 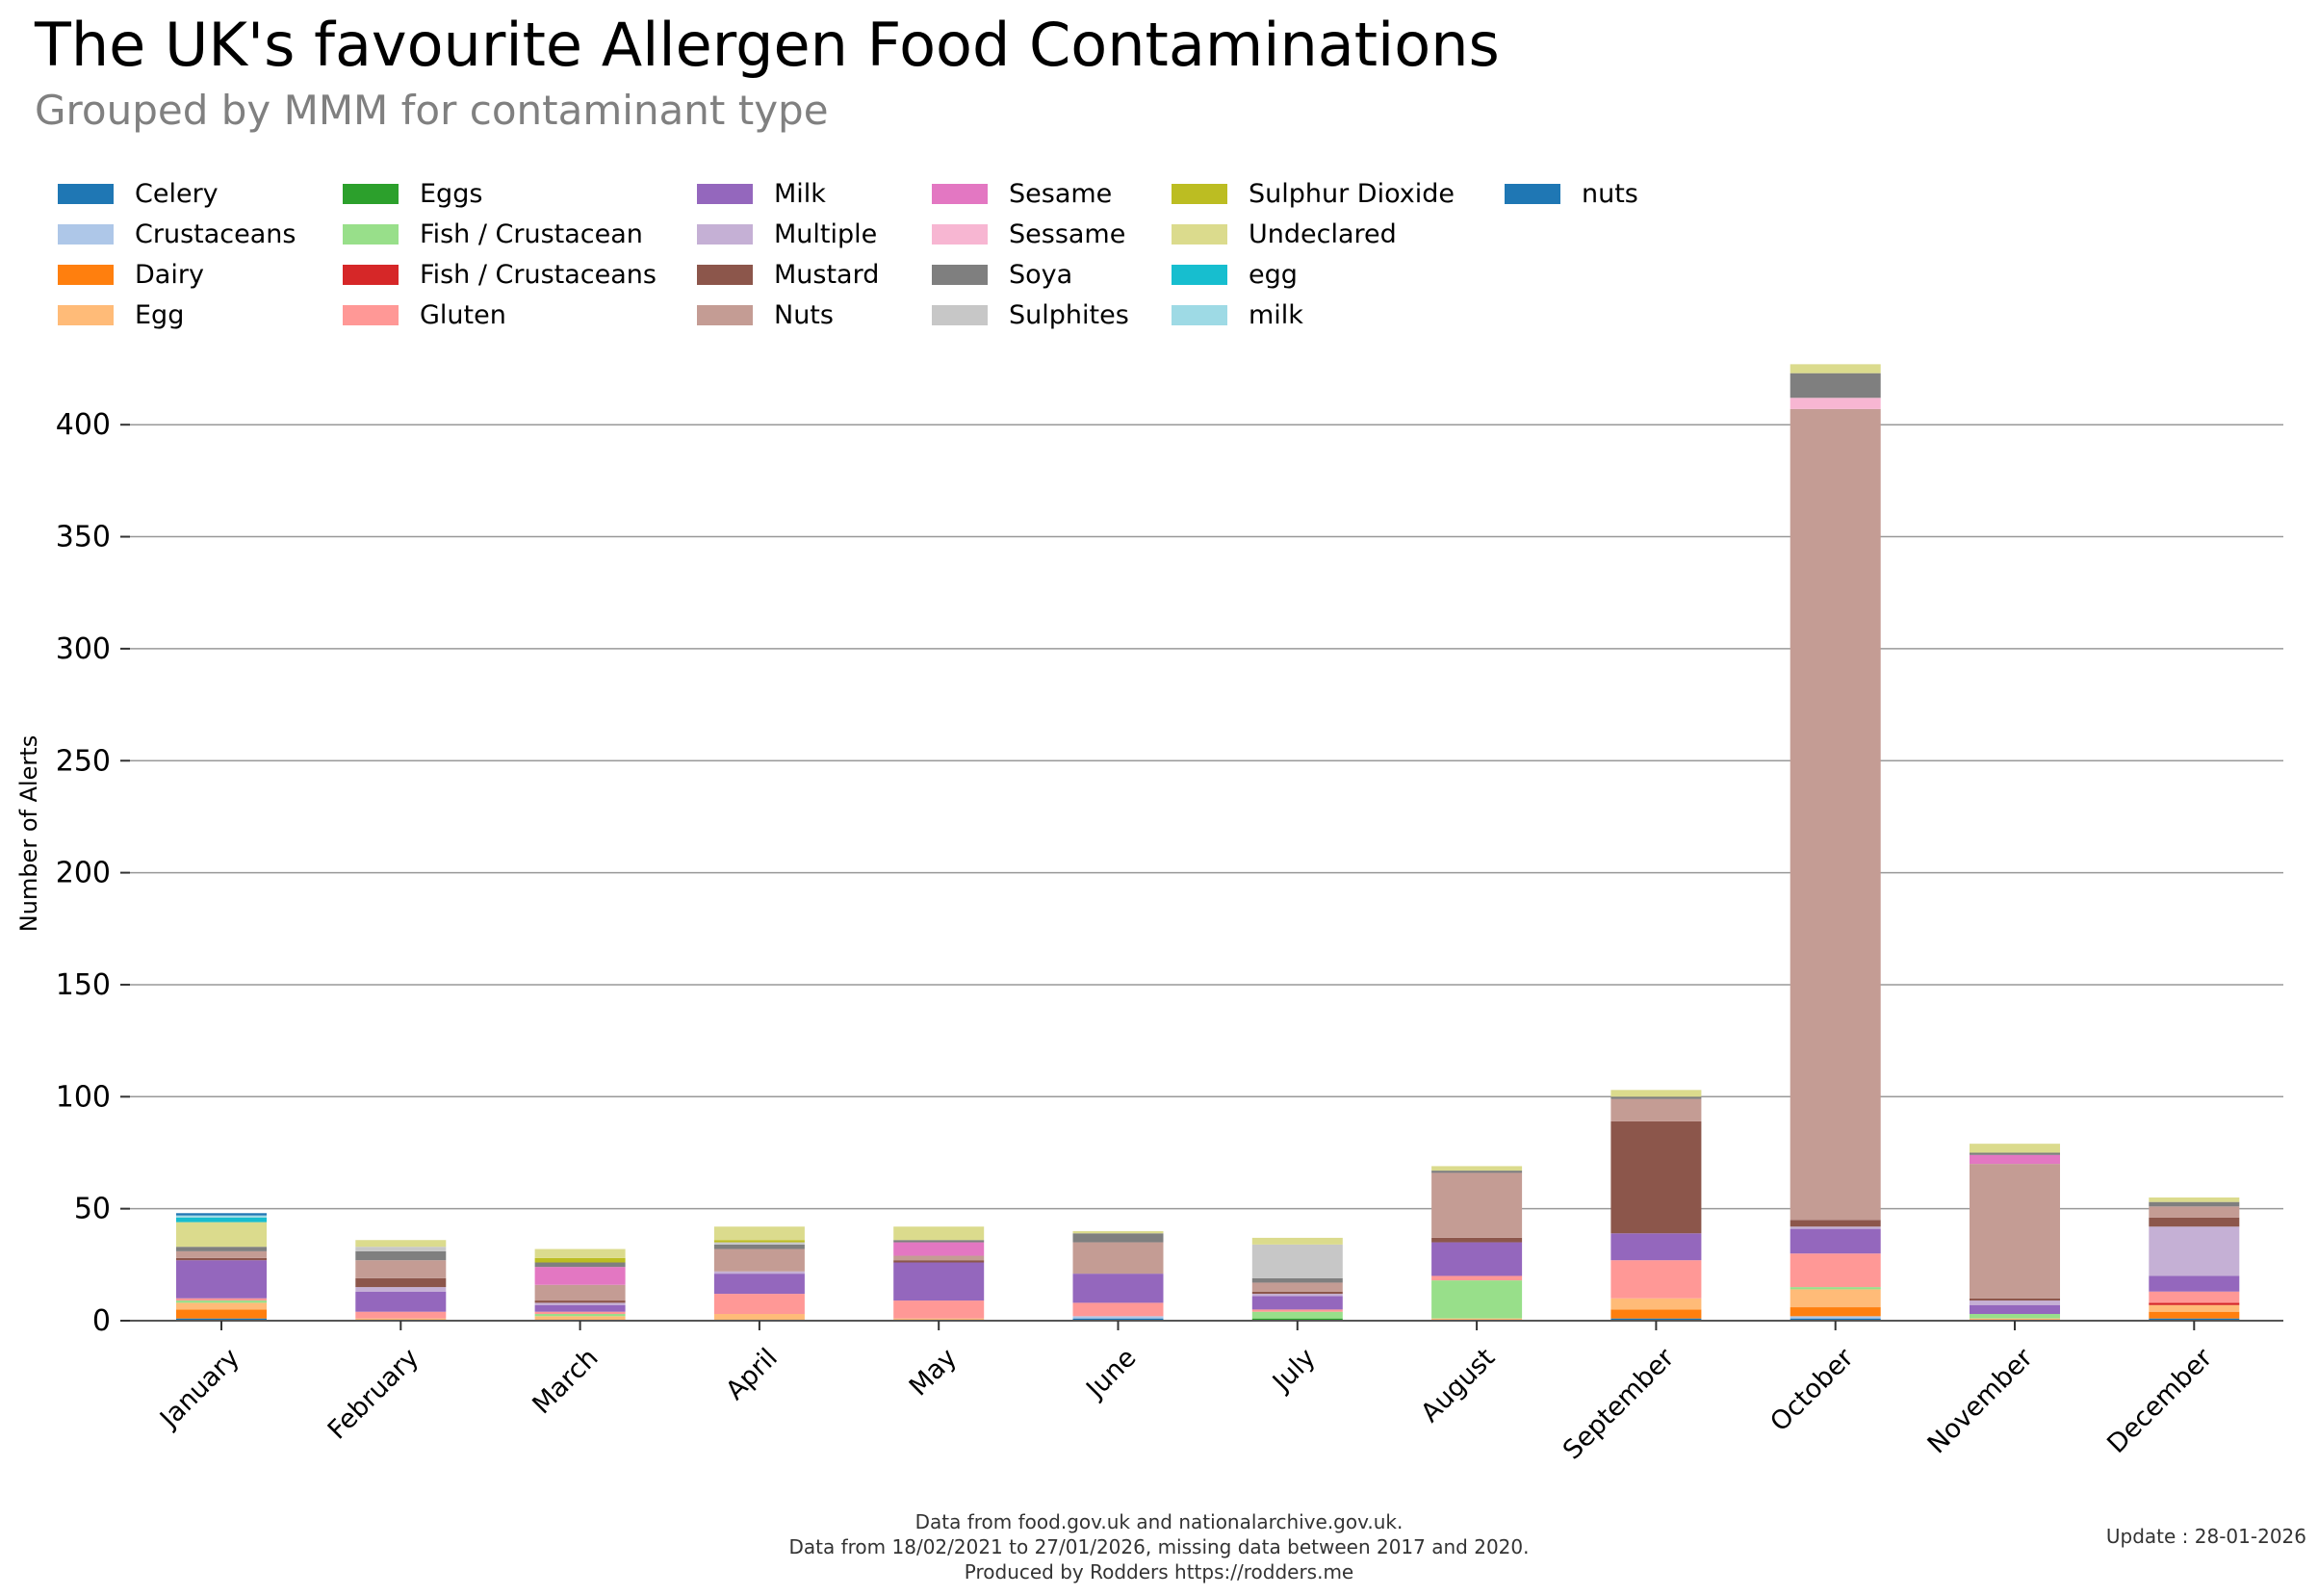 What do you see at coordinates (1118, 1318) in the screenshot?
I see `bar-june-crustaceans` at bounding box center [1118, 1318].